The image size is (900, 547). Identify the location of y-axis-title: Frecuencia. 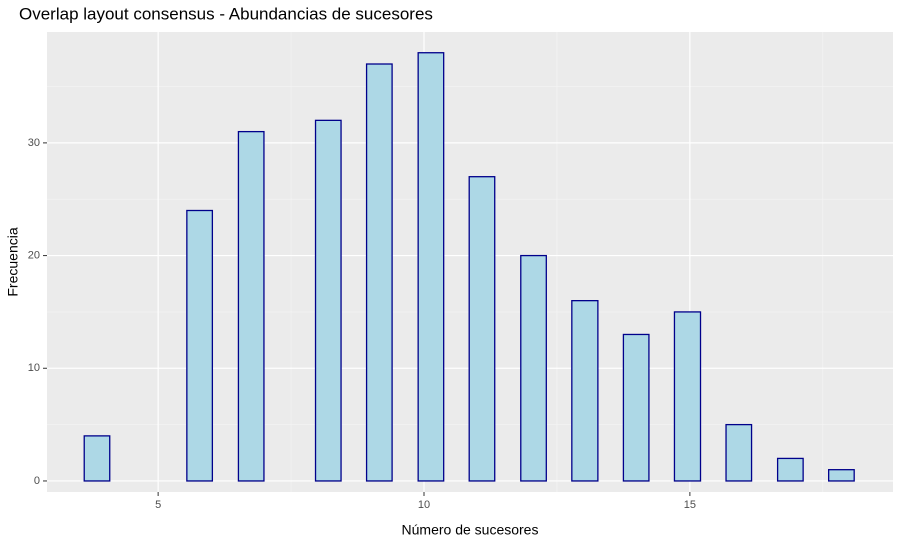
(13, 261).